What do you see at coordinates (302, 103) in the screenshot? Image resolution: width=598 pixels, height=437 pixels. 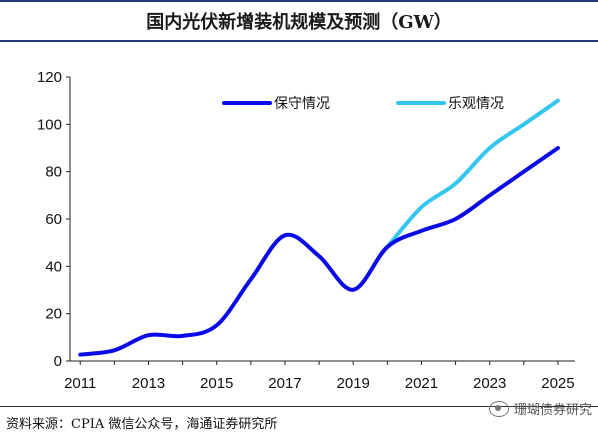 I see `legend-label: 保守情况` at bounding box center [302, 103].